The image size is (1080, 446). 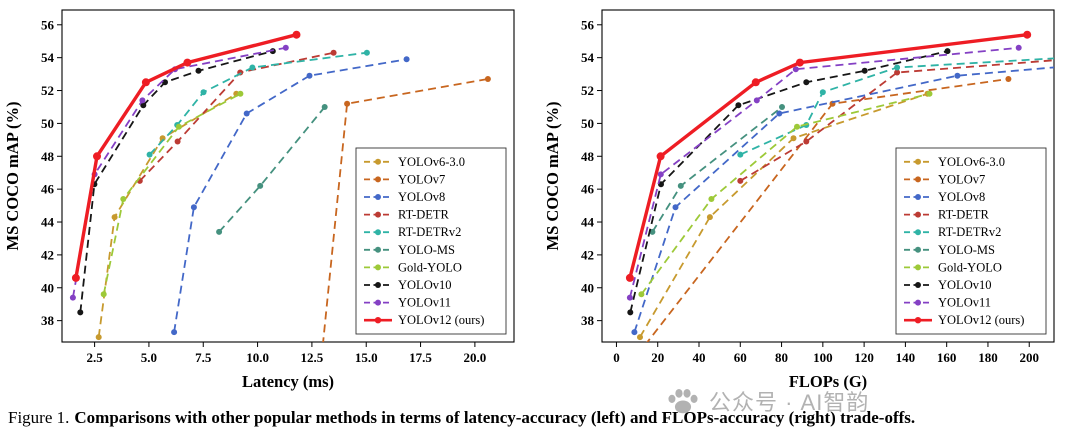 I want to click on x-tick-label: 7.5, so click(x=203, y=357).